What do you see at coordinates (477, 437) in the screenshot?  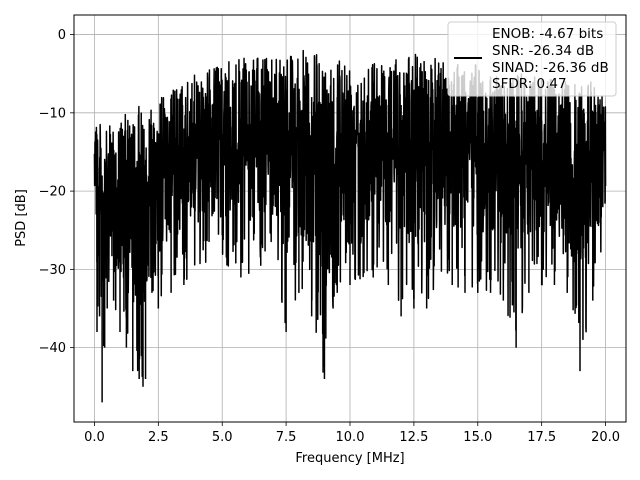 I see `x-tick-label: 15.0` at bounding box center [477, 437].